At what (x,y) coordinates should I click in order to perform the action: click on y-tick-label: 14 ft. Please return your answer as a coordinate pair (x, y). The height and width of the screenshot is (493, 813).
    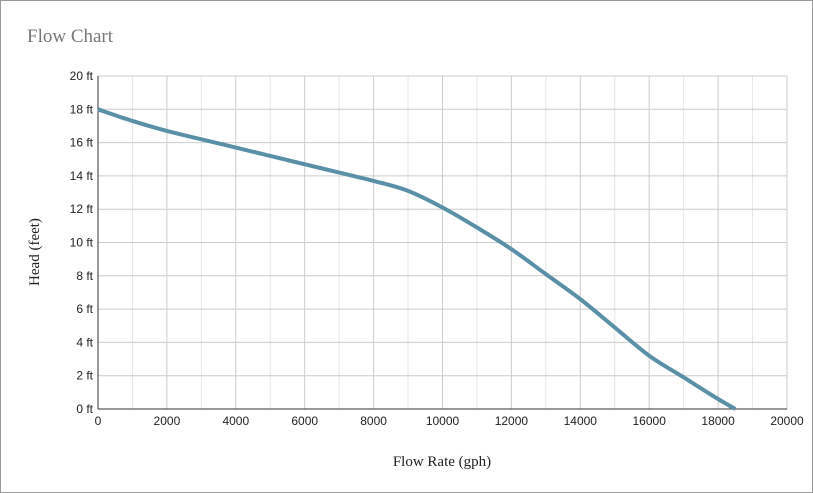
    Looking at the image, I should click on (82, 176).